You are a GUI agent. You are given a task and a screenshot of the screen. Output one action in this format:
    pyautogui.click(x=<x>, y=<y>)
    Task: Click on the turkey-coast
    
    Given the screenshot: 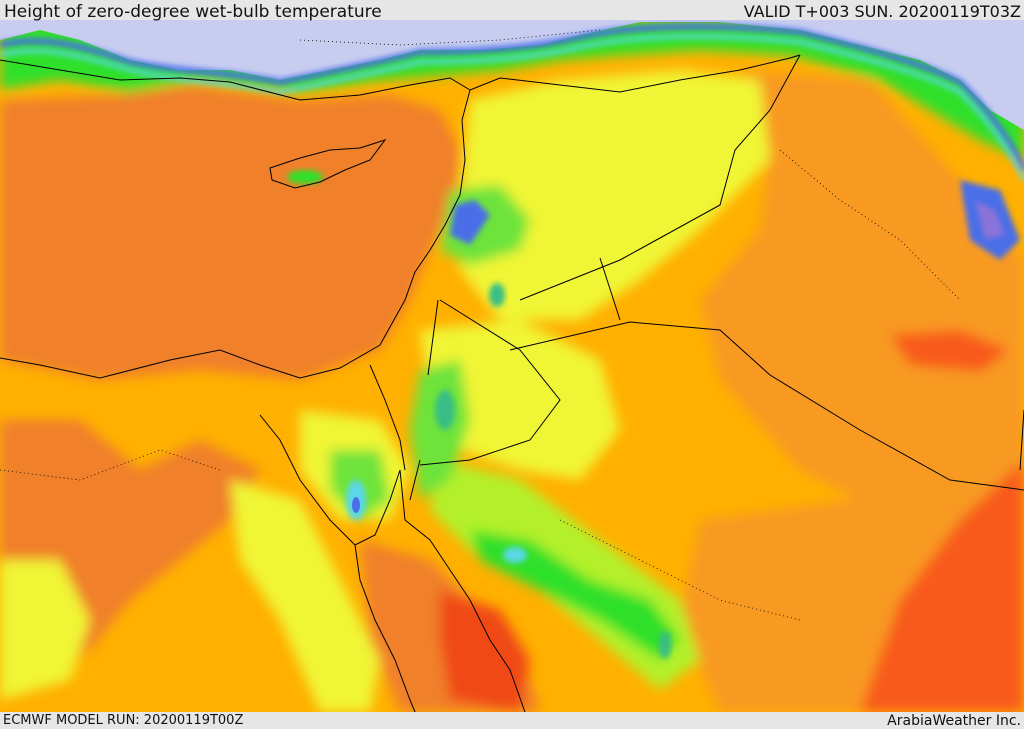 What is the action you would take?
    pyautogui.click(x=635, y=73)
    